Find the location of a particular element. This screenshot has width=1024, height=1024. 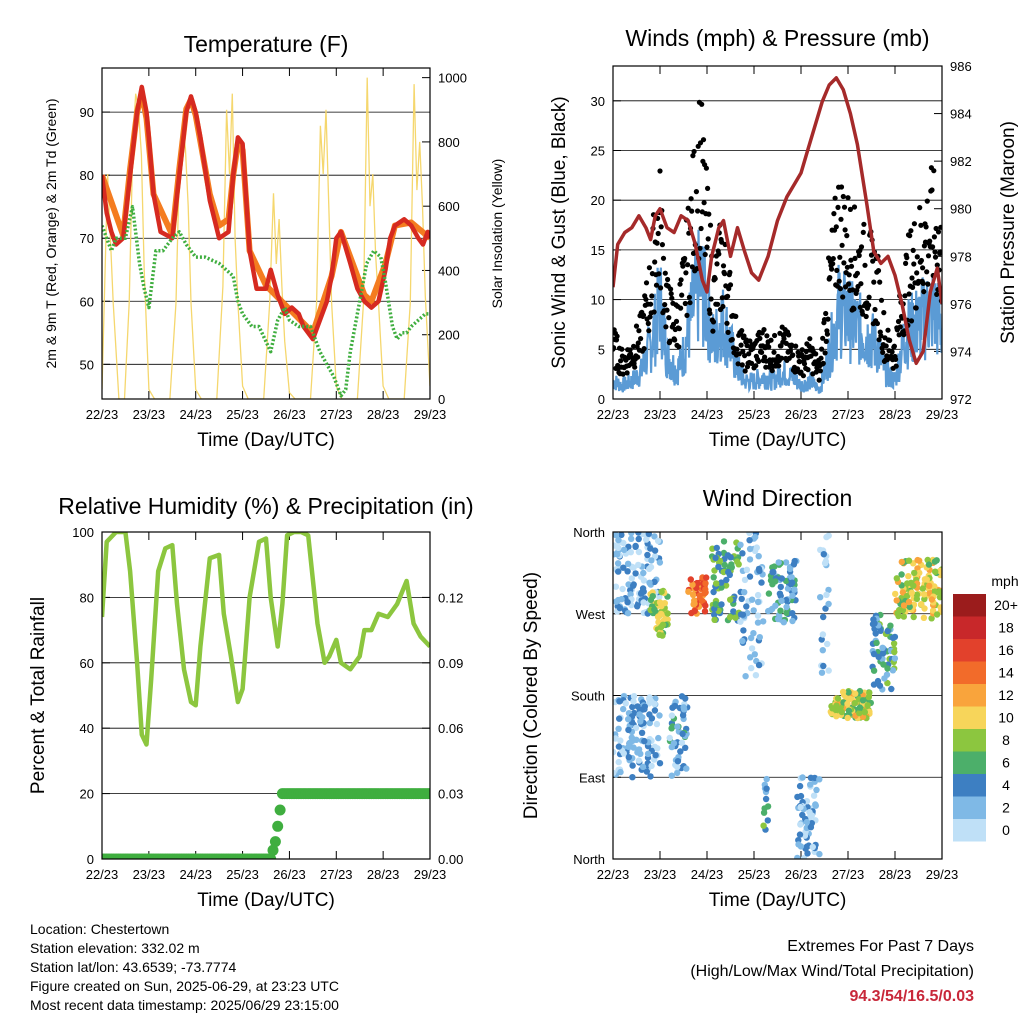

y-tick-label: North is located at coordinates (589, 532).